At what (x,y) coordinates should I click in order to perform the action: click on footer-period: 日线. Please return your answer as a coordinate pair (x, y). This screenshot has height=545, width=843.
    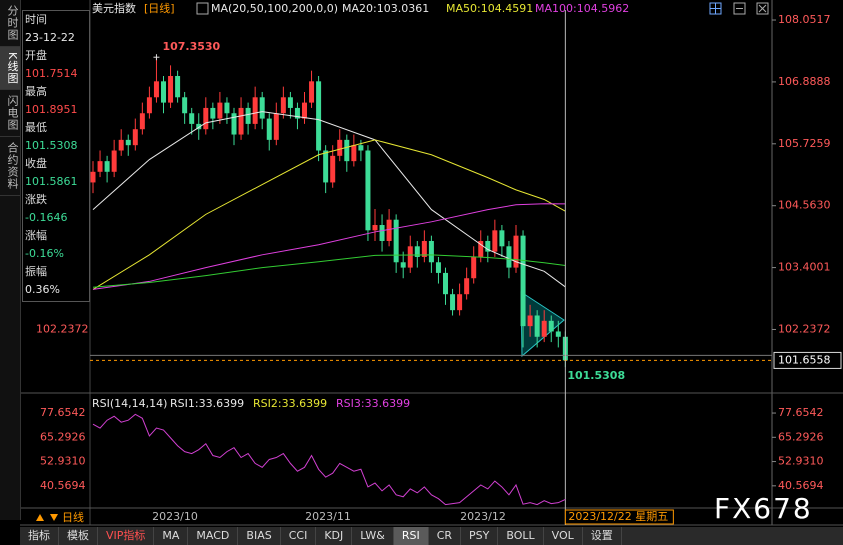
    Looking at the image, I should click on (73, 517).